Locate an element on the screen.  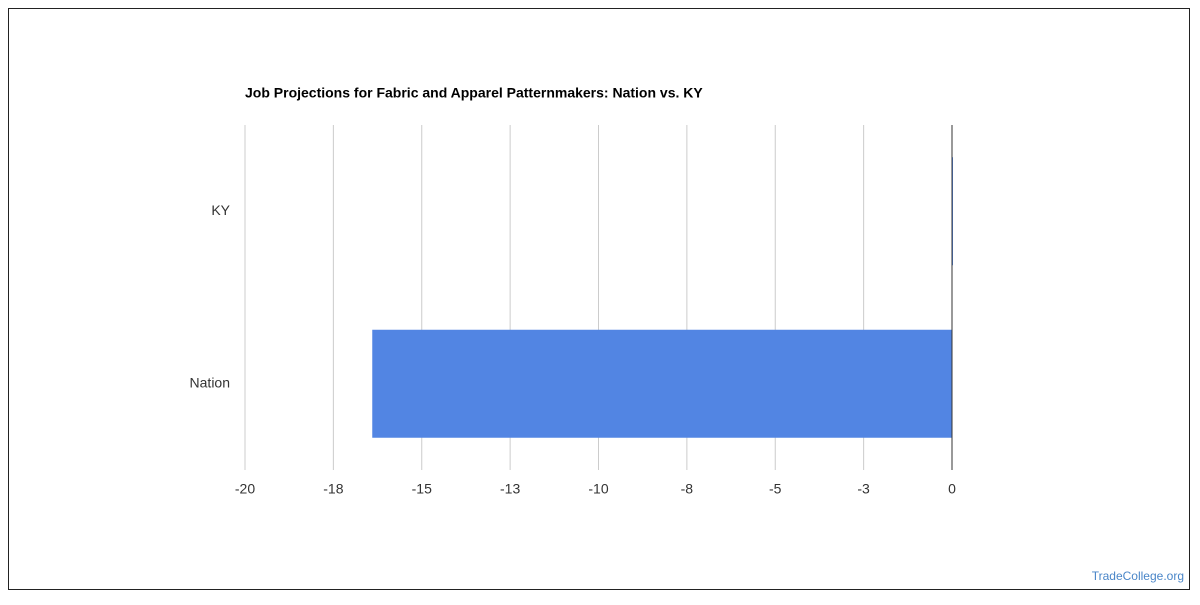
x-tick-label: -3 is located at coordinates (863, 489).